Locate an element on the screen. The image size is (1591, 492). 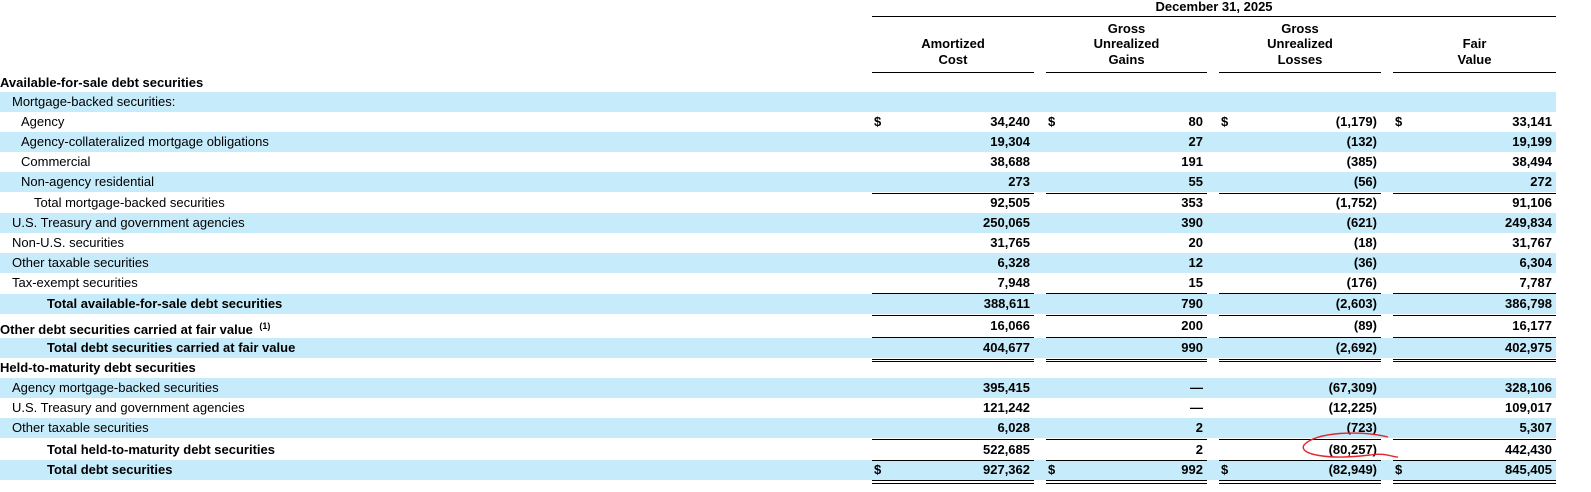
cell-value: 15 is located at coordinates (1195, 282).